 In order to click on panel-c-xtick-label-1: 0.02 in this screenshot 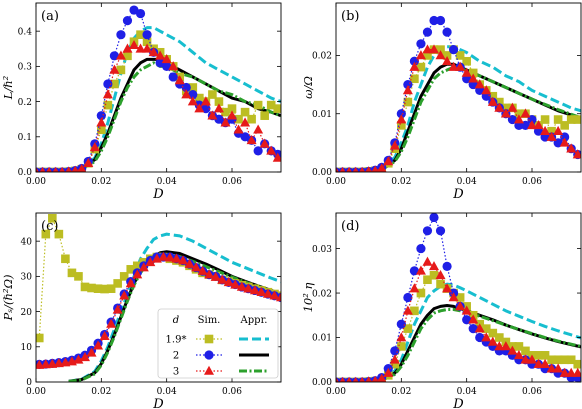, I will do `click(101, 392)`.